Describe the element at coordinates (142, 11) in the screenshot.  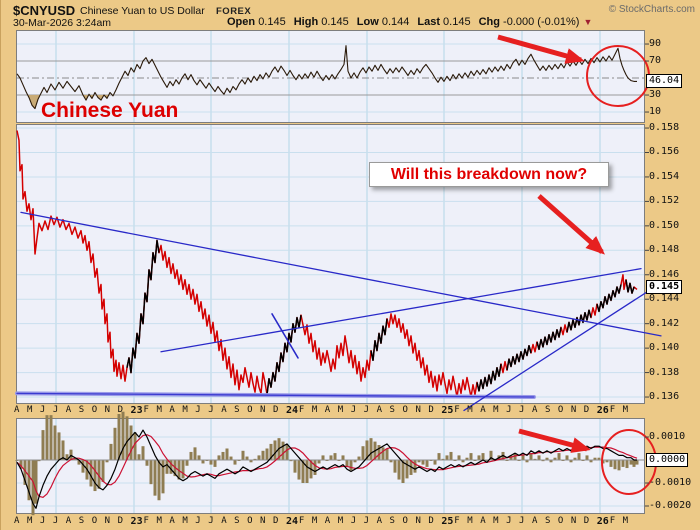
I see `symbol-description: Chinese Yuan to US Dollar` at that location.